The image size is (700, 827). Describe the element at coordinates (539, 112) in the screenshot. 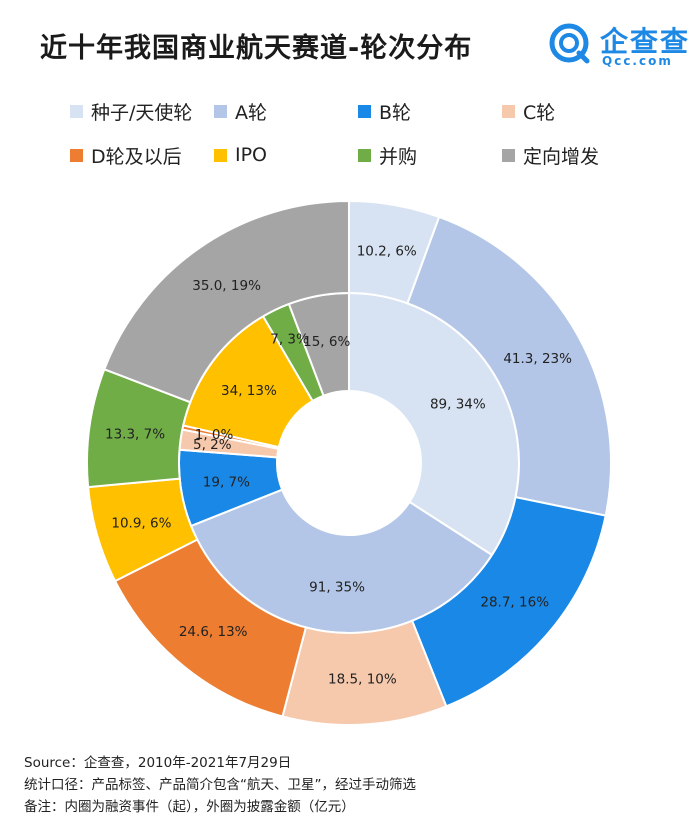

I see `legend-label: C轮` at that location.